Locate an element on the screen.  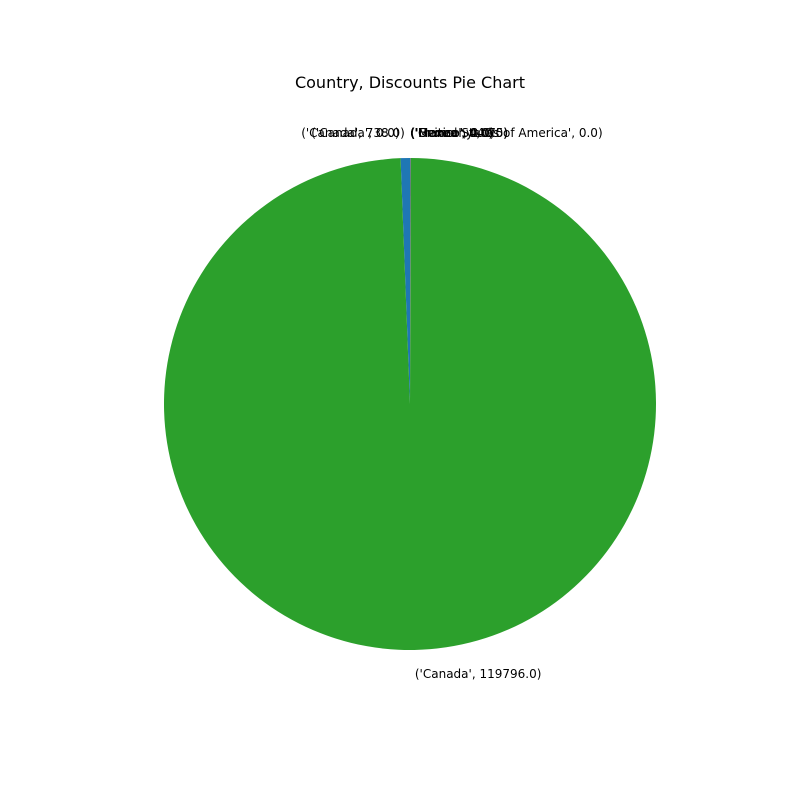
slice-label: ('Canada', 738.0) is located at coordinates (353, 133).